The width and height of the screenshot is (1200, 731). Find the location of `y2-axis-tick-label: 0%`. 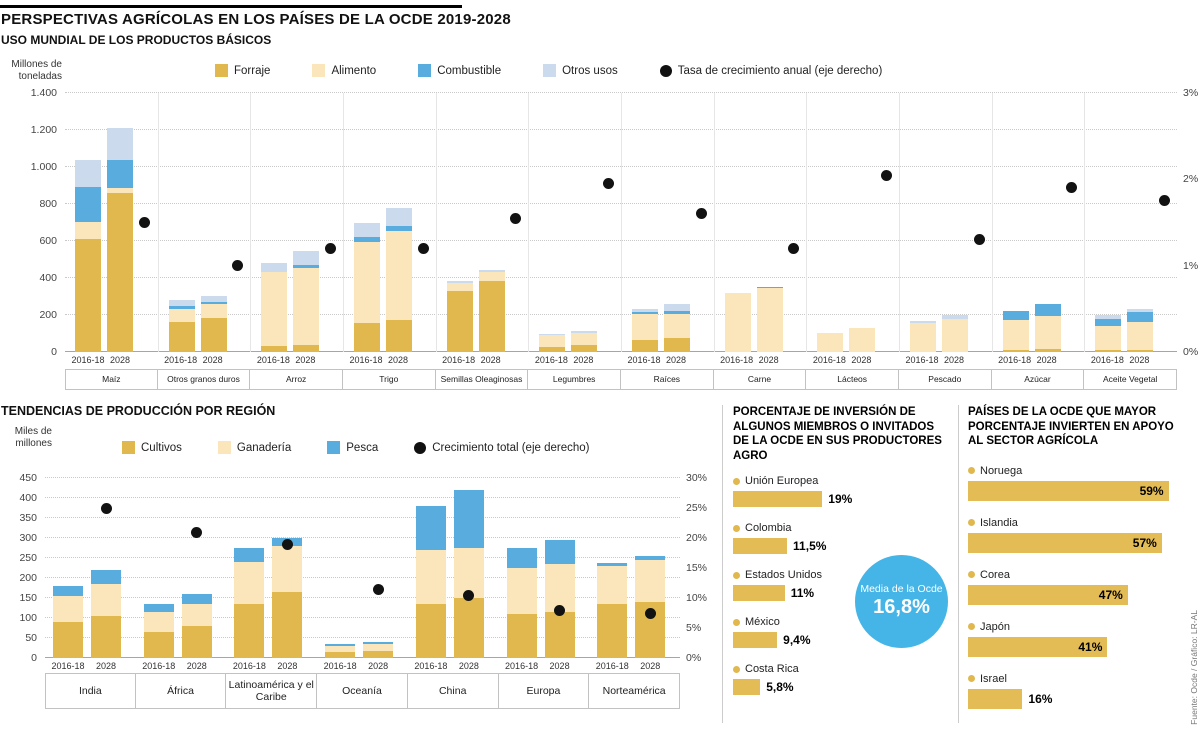

y2-axis-tick-label: 0% is located at coordinates (694, 658).